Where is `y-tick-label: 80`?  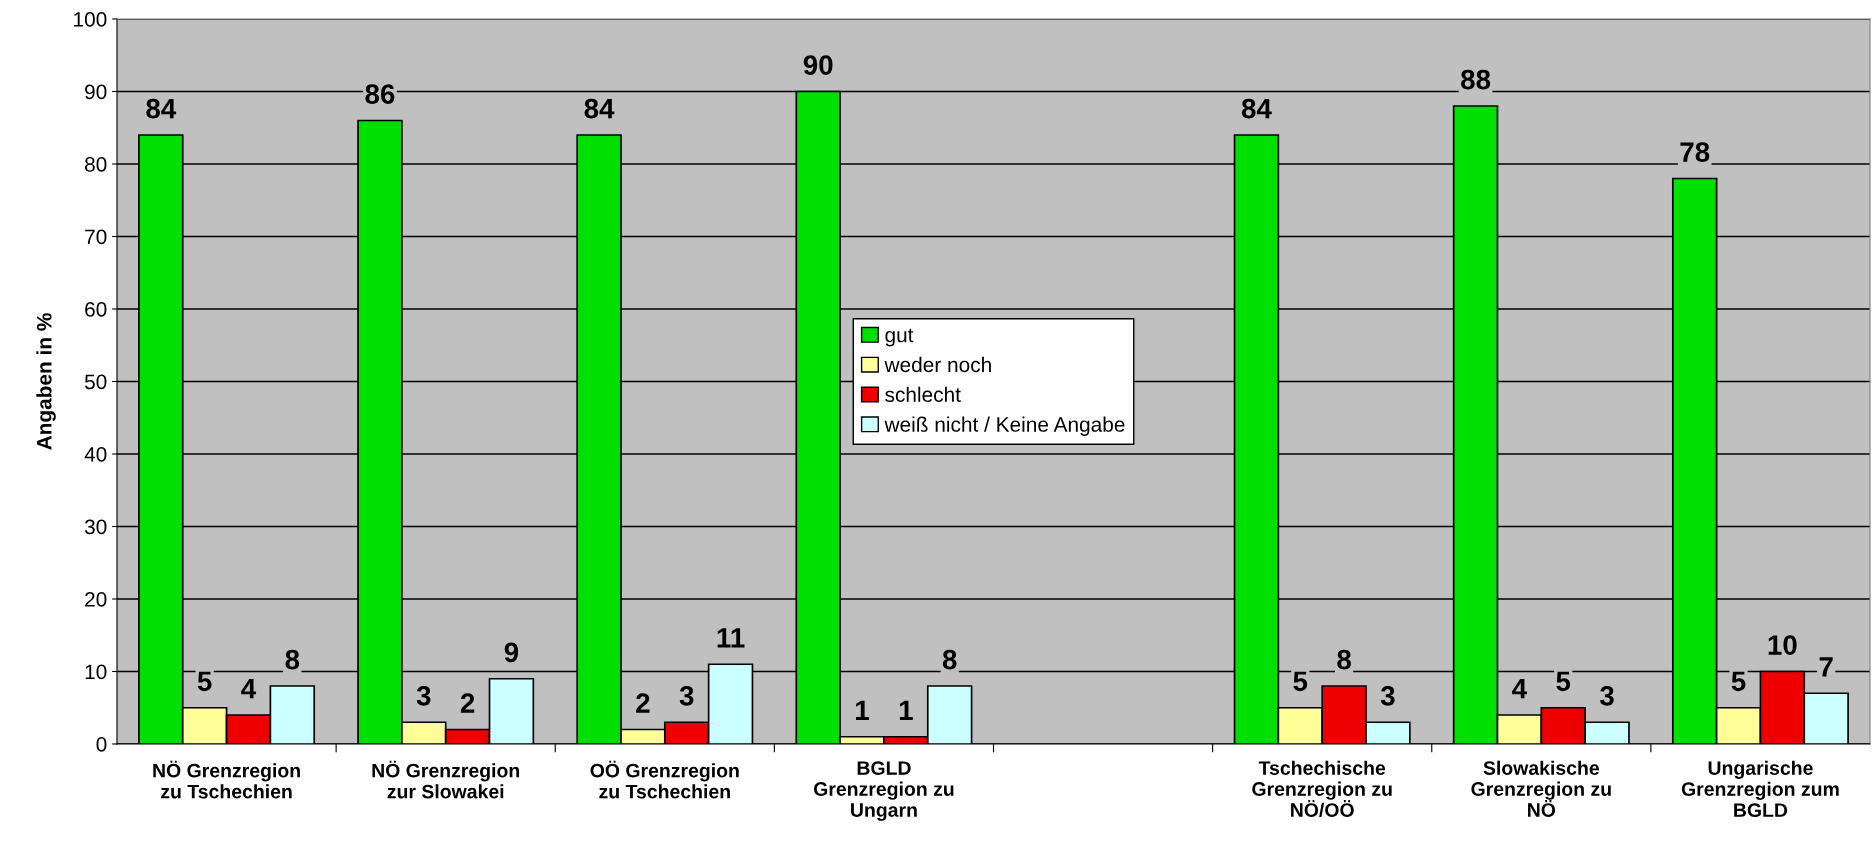
y-tick-label: 80 is located at coordinates (96, 164).